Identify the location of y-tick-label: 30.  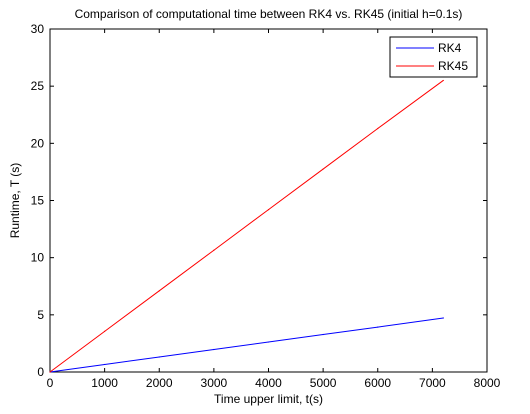
(38, 29).